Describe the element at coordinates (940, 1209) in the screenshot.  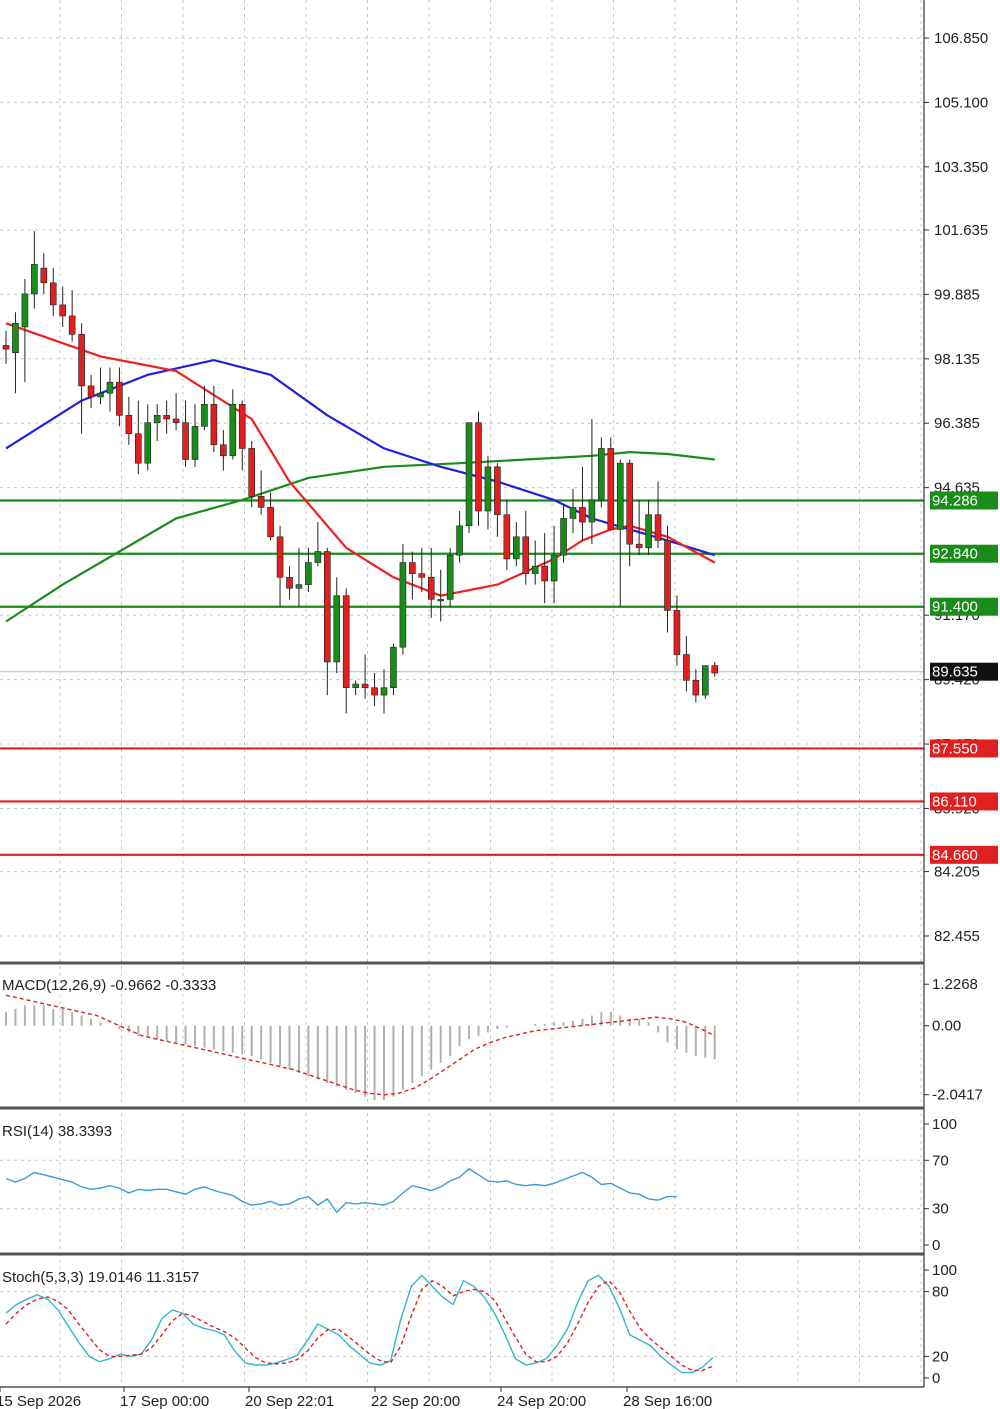
I see `rsi-tick-label: 30` at that location.